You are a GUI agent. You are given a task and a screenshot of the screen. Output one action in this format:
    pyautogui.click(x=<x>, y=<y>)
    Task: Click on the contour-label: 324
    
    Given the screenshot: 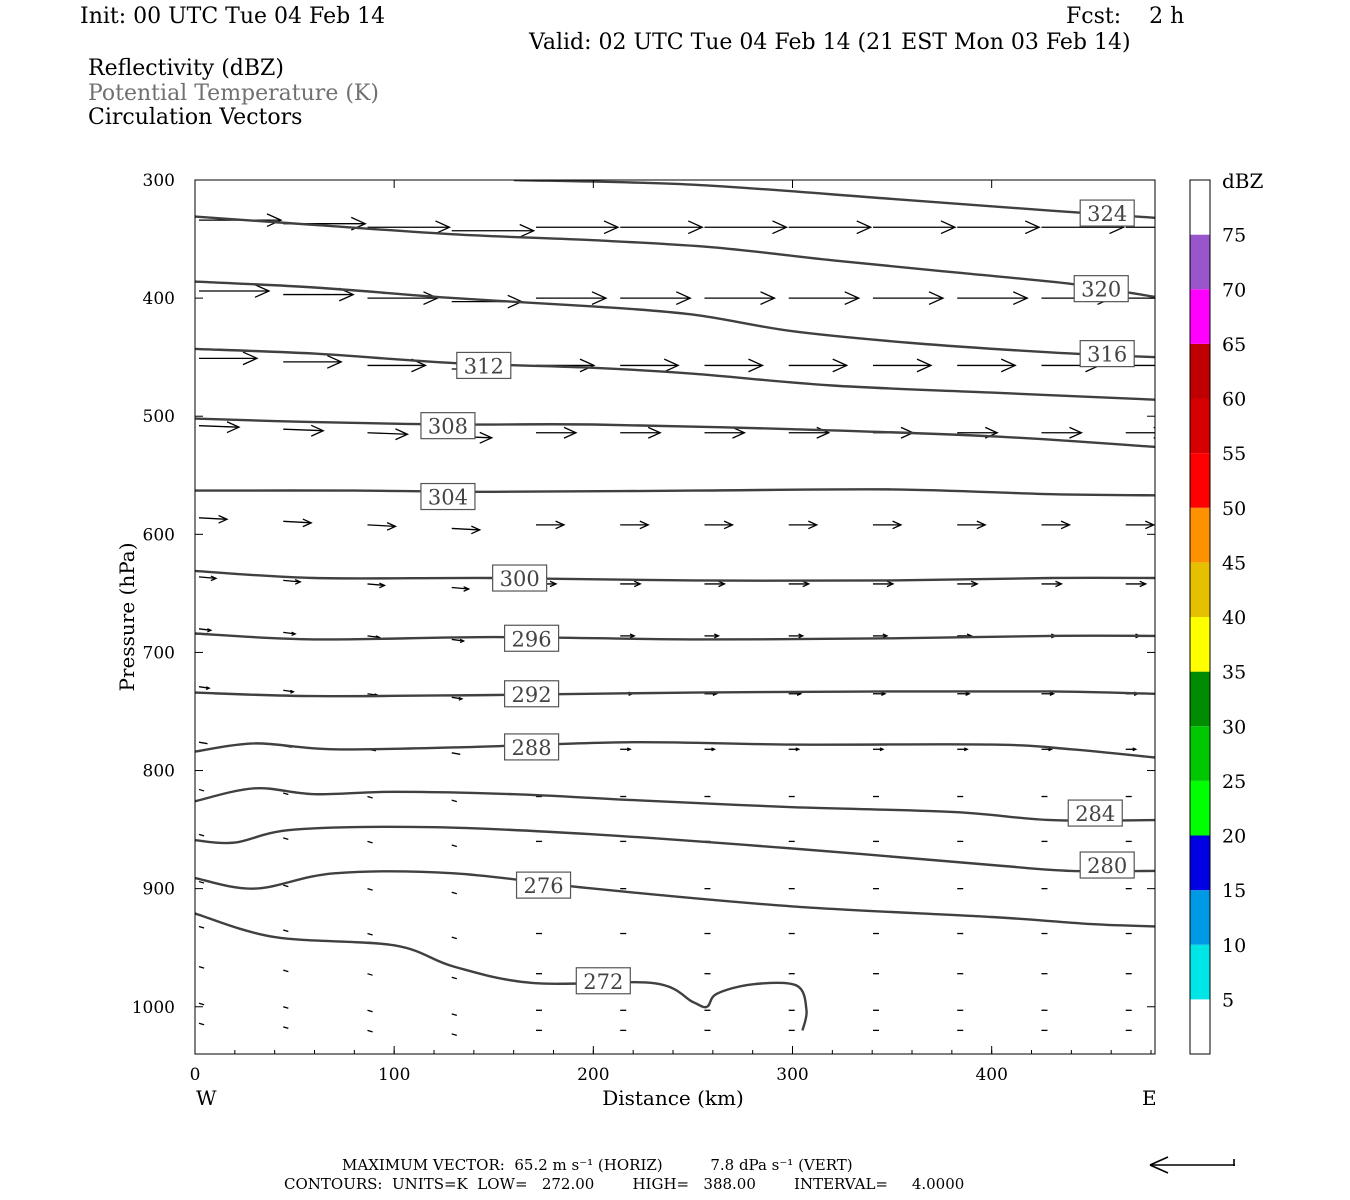 What is the action you would take?
    pyautogui.click(x=1107, y=214)
    